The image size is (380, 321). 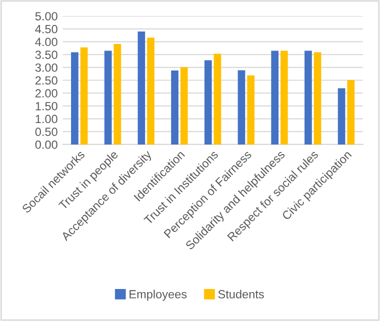 I want to click on y-tick-label: 3.00, so click(x=46, y=67).